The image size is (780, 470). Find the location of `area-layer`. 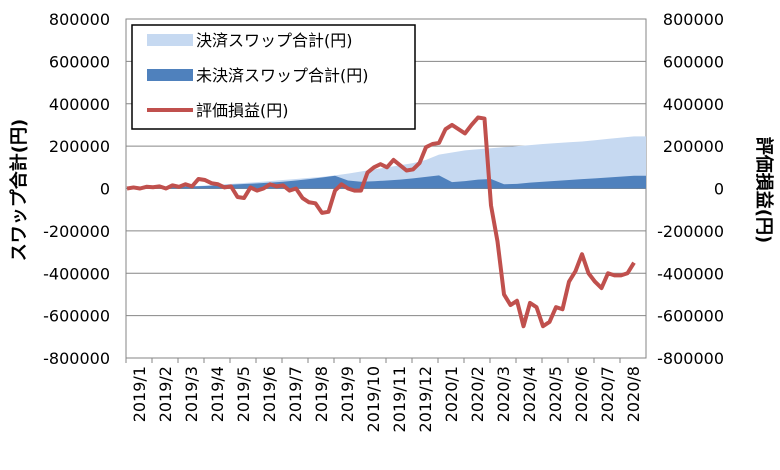

area-layer is located at coordinates (386, 162).